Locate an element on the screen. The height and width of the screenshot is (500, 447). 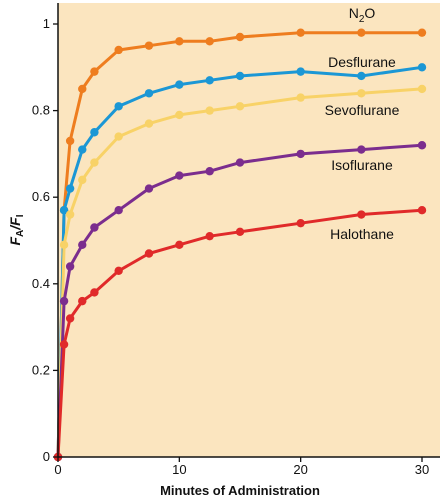
y-tick-label: 0.4 is located at coordinates (41, 283).